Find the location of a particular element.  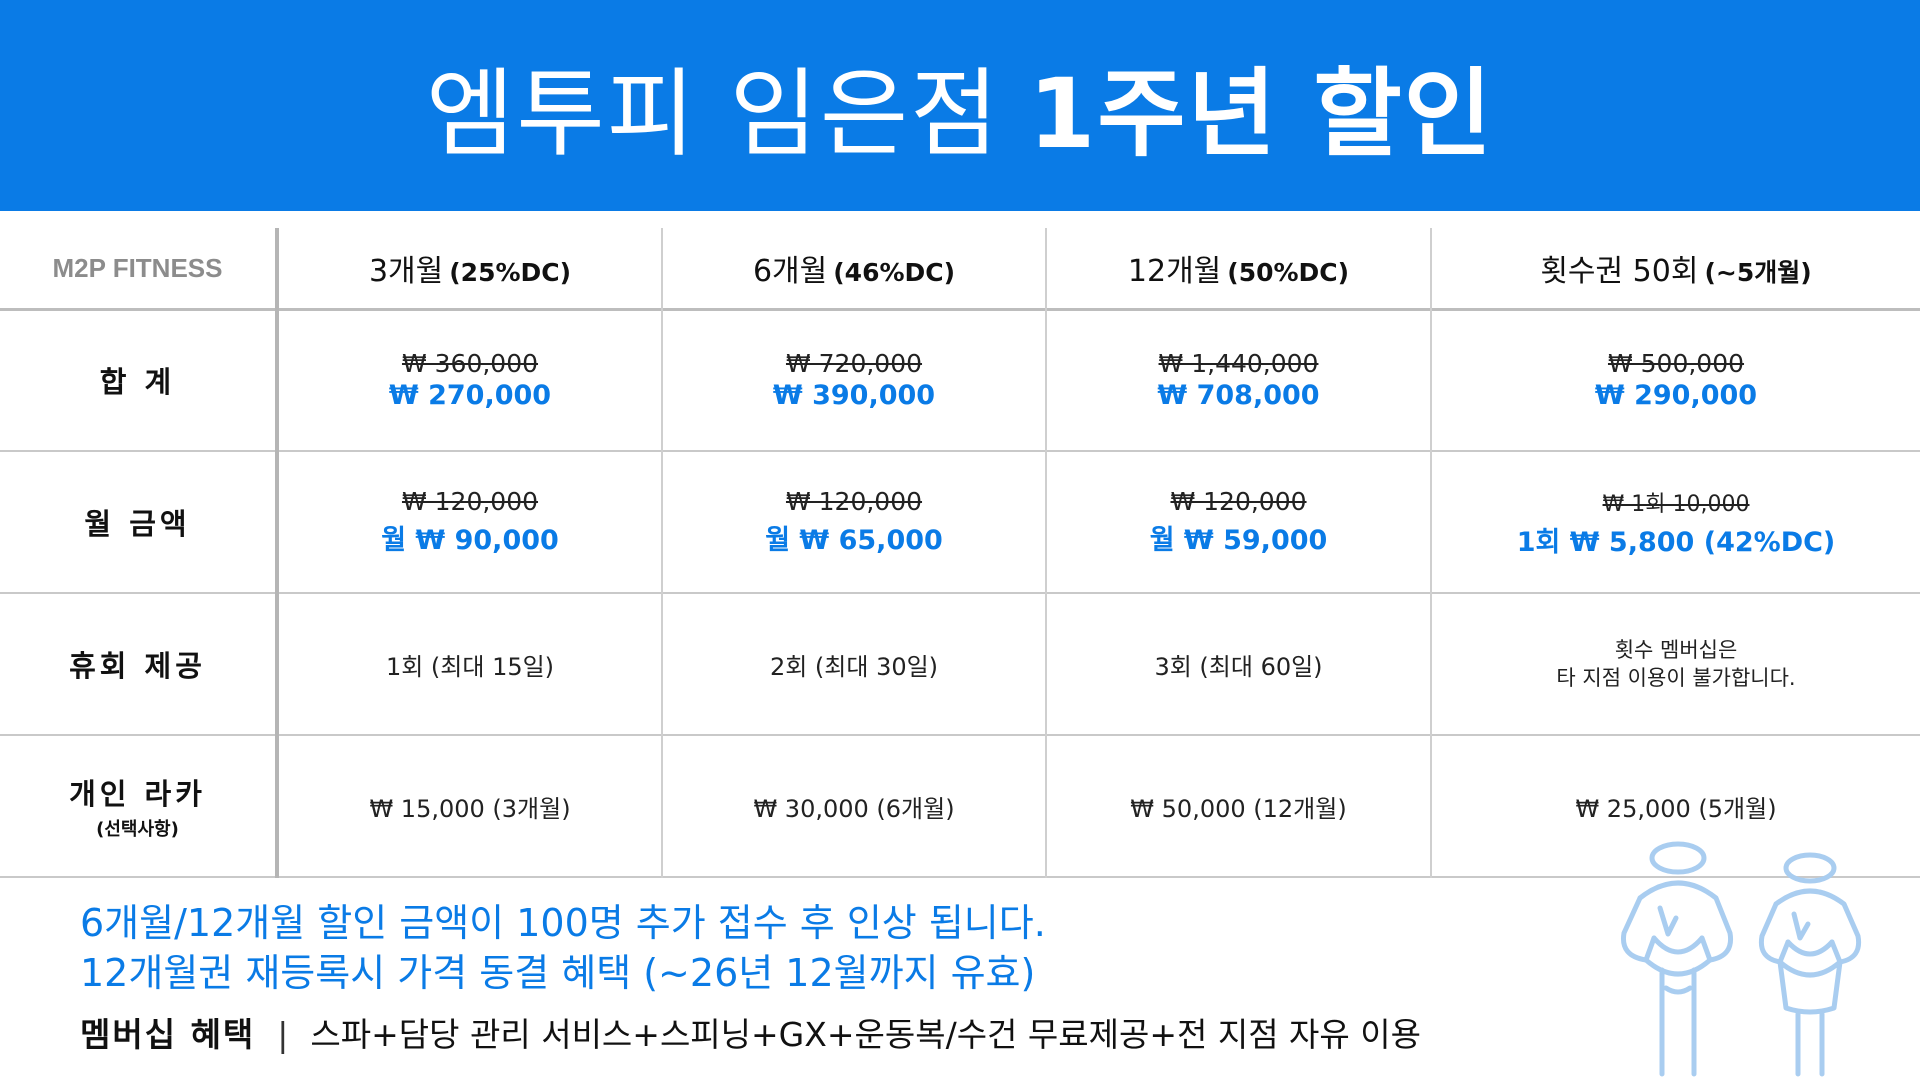

pause-cell: 2회 (최대 30일) is located at coordinates (854, 664).